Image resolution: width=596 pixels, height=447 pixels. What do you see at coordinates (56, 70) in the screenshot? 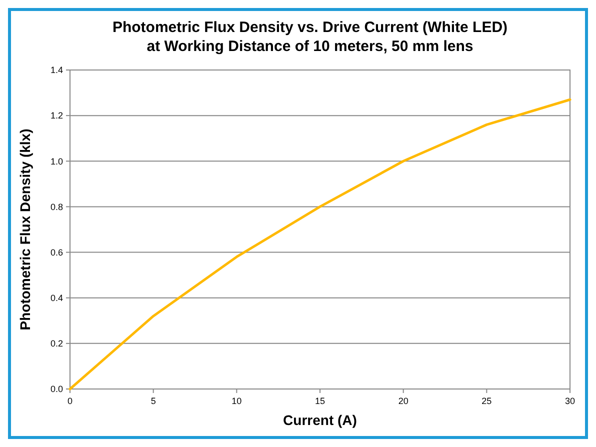
I see `y-tick-label: 1.4` at bounding box center [56, 70].